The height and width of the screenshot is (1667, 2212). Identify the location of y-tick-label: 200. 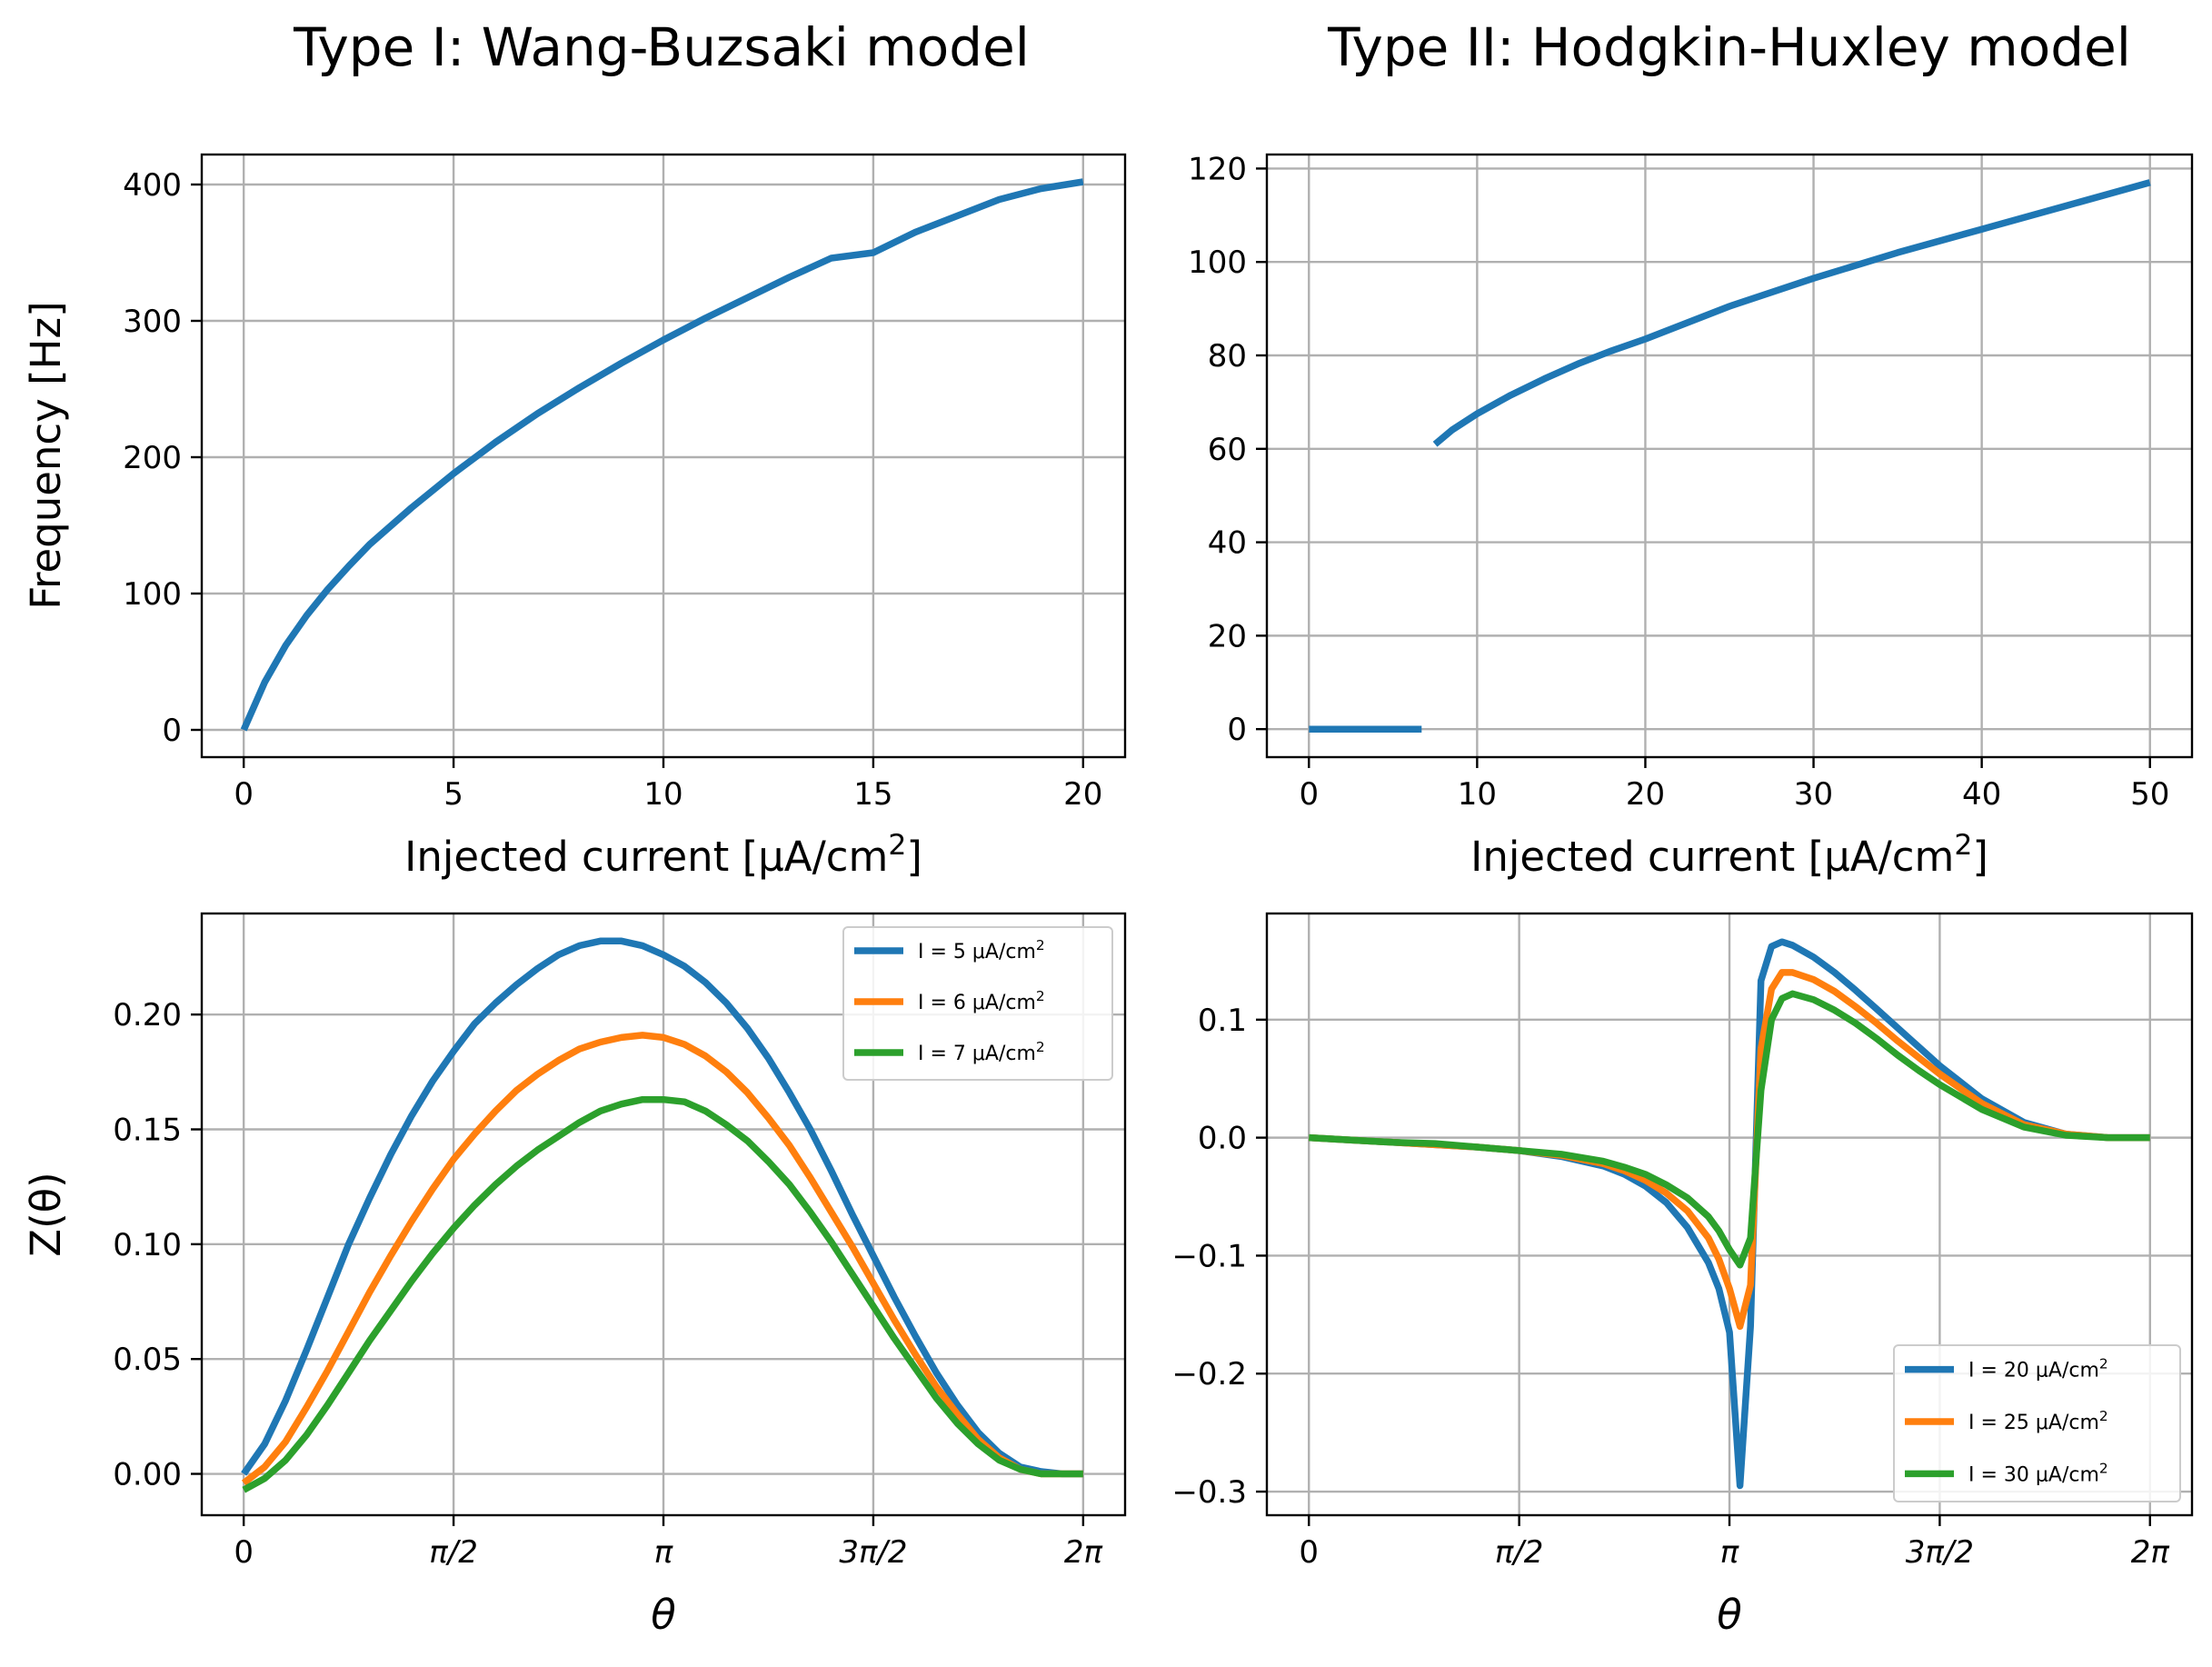
(152, 458).